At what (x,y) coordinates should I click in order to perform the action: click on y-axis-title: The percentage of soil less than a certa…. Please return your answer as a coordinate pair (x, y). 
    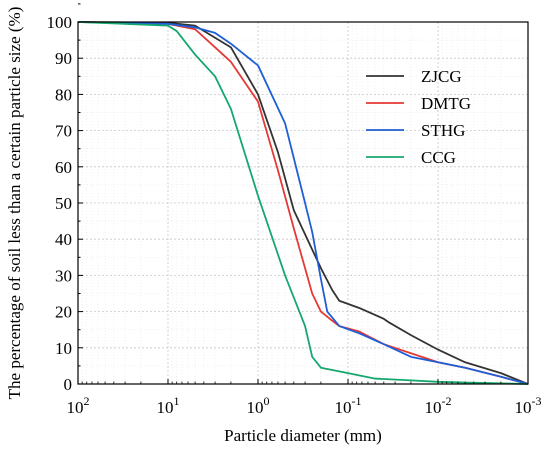
    Looking at the image, I should click on (14, 203).